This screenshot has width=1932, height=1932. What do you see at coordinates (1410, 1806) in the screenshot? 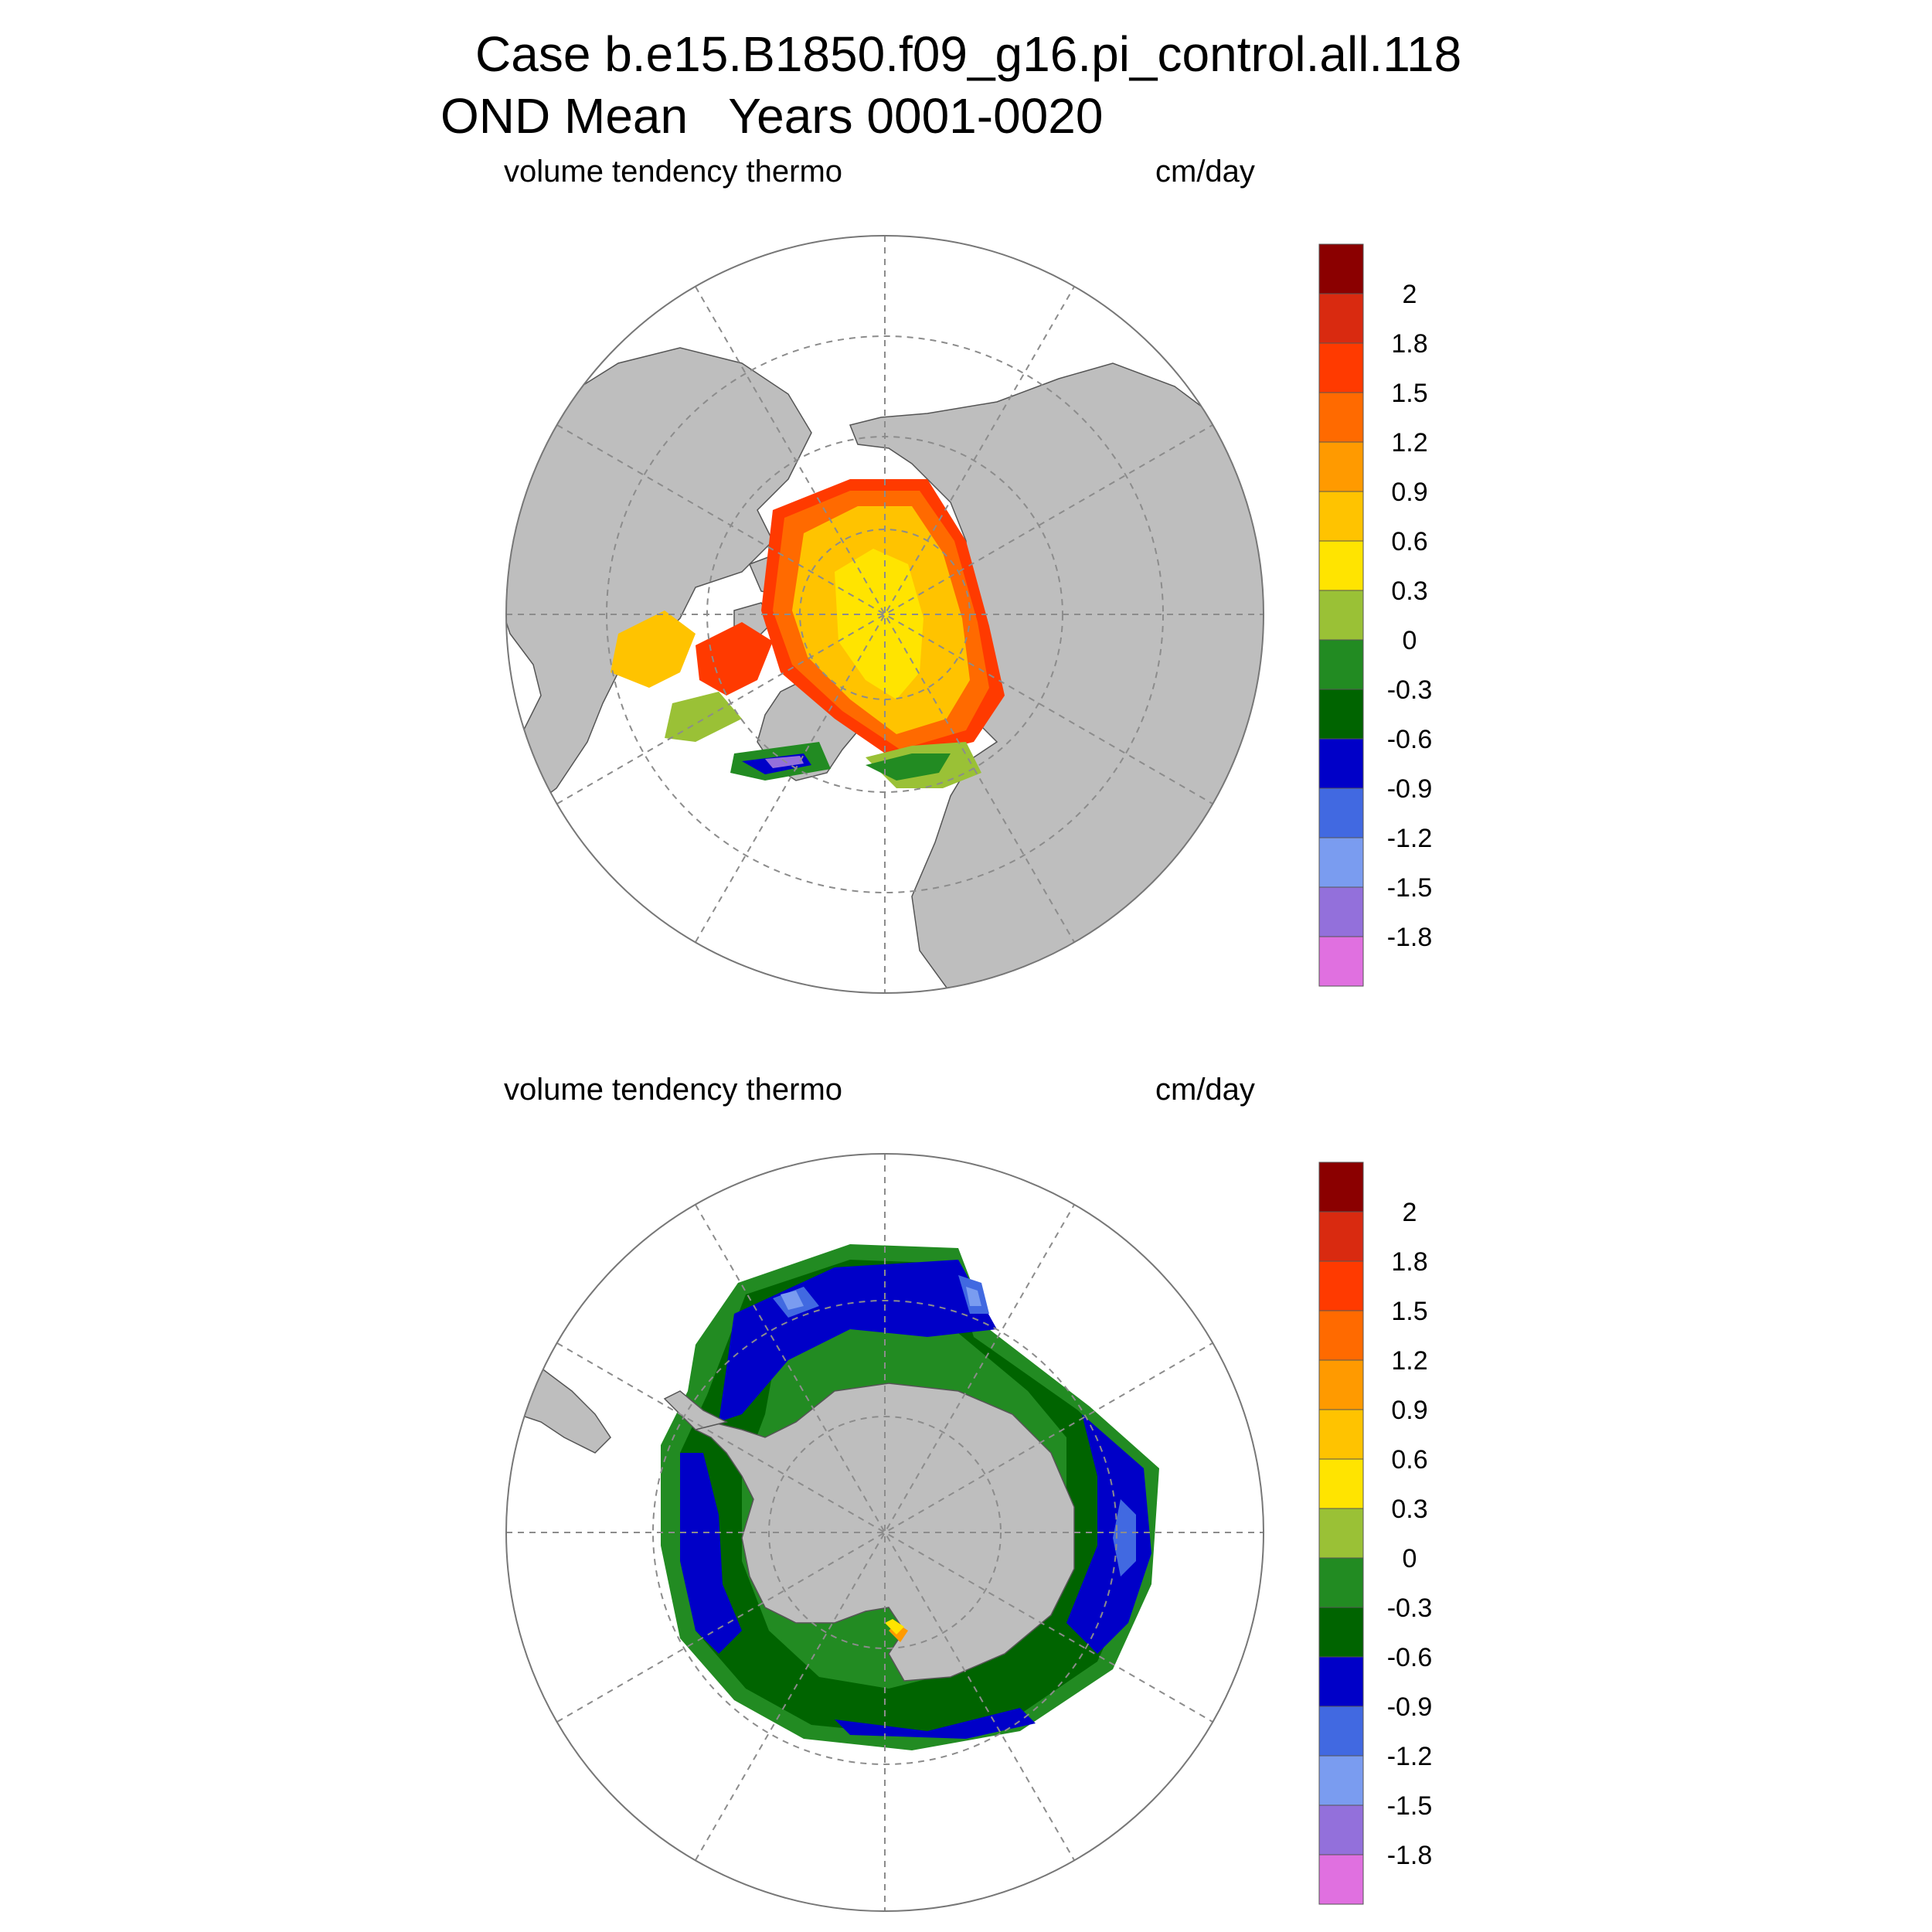
I see `south-colorbar-tick-label: -1.5` at bounding box center [1410, 1806].